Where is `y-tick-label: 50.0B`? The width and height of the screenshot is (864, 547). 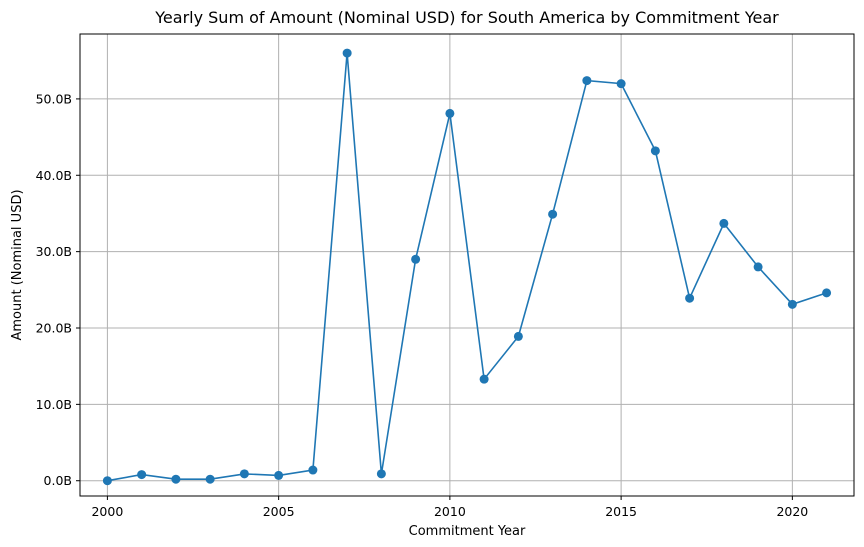 y-tick-label: 50.0B is located at coordinates (54, 98).